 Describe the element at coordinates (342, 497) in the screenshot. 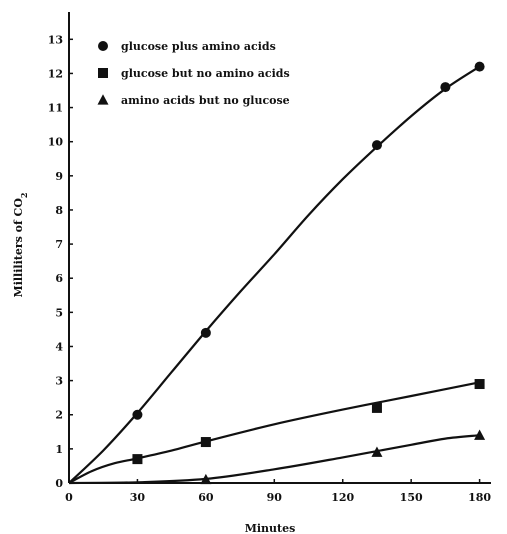

I see `x-tick-label: 120` at that location.